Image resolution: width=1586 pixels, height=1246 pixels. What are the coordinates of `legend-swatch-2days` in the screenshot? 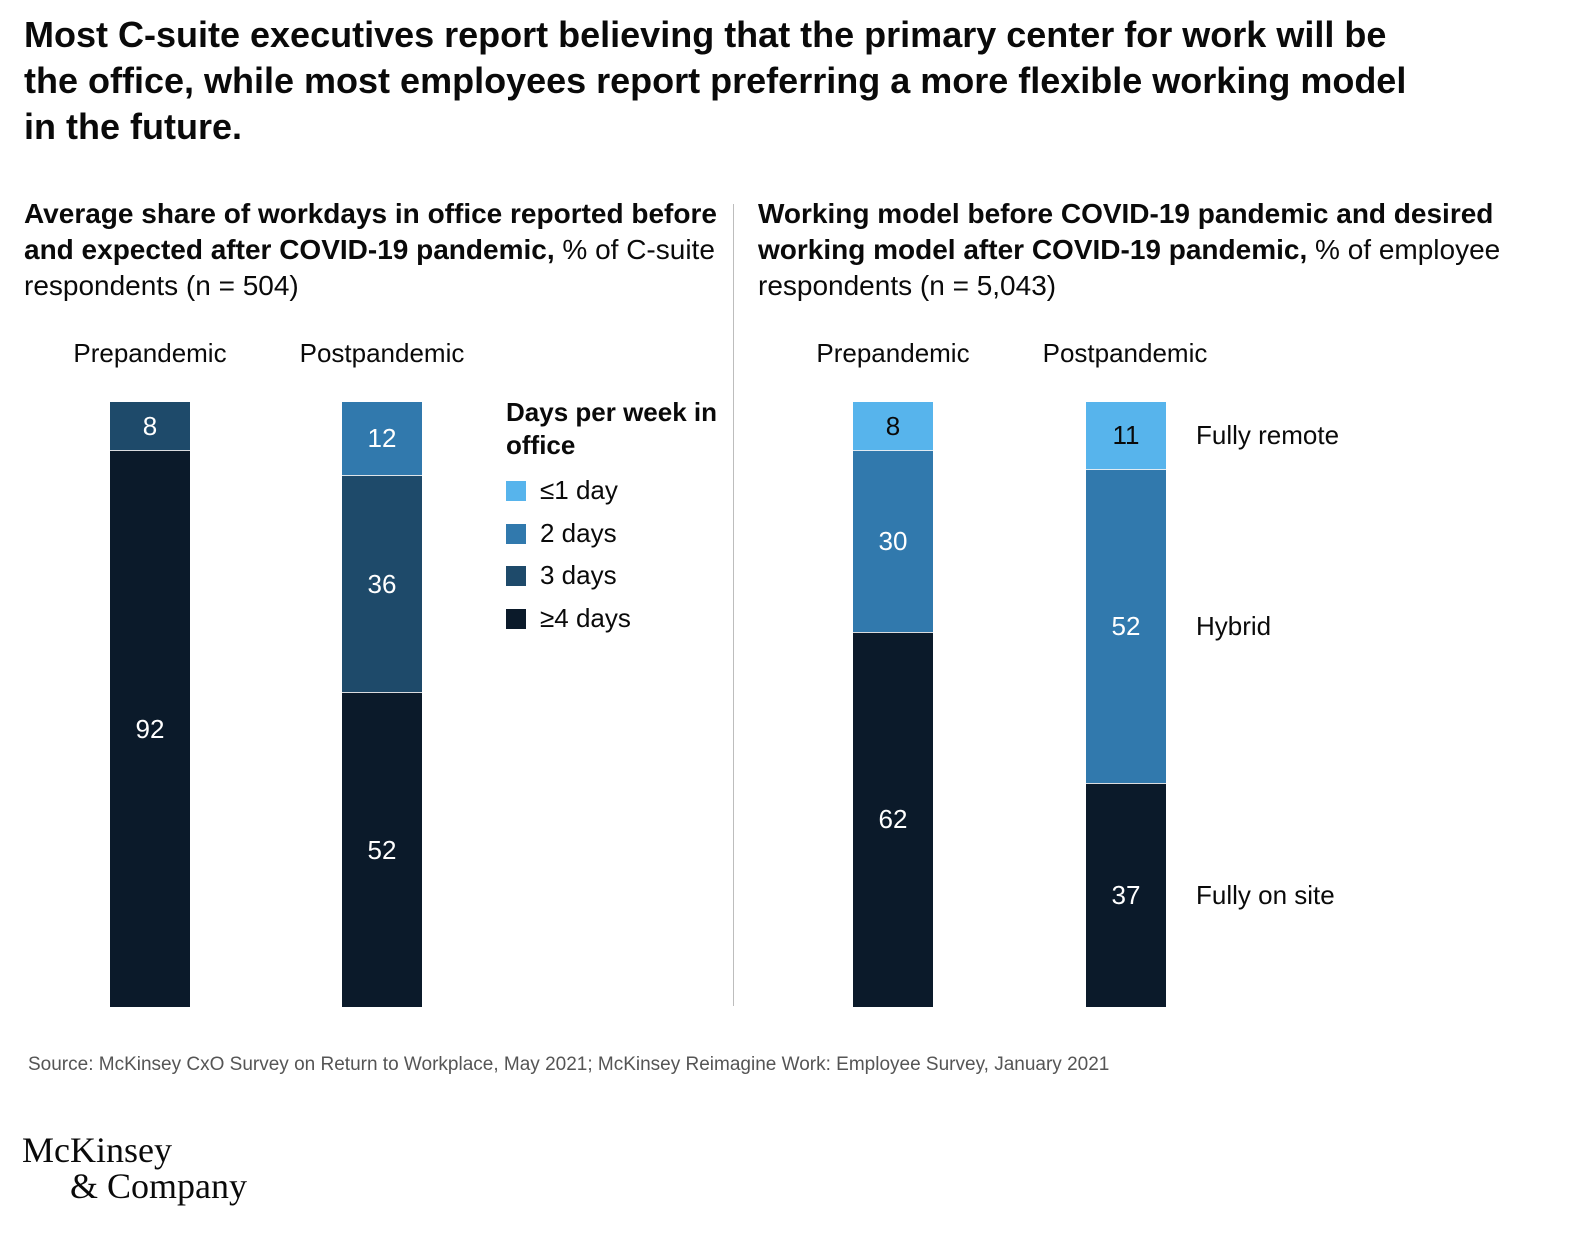 It's located at (516, 534).